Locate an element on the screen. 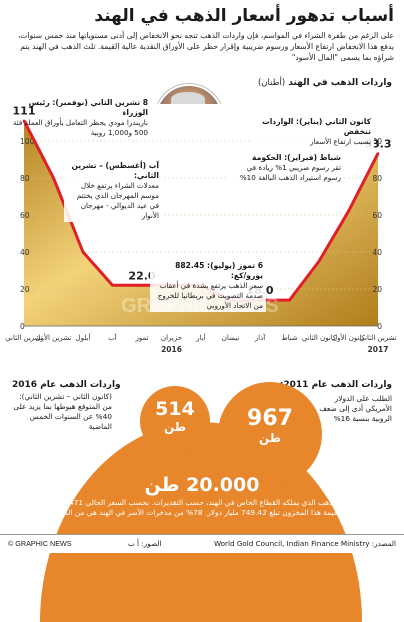 This screenshot has height=622, width=404. y-tick-label-left: 100 is located at coordinates (27, 141).